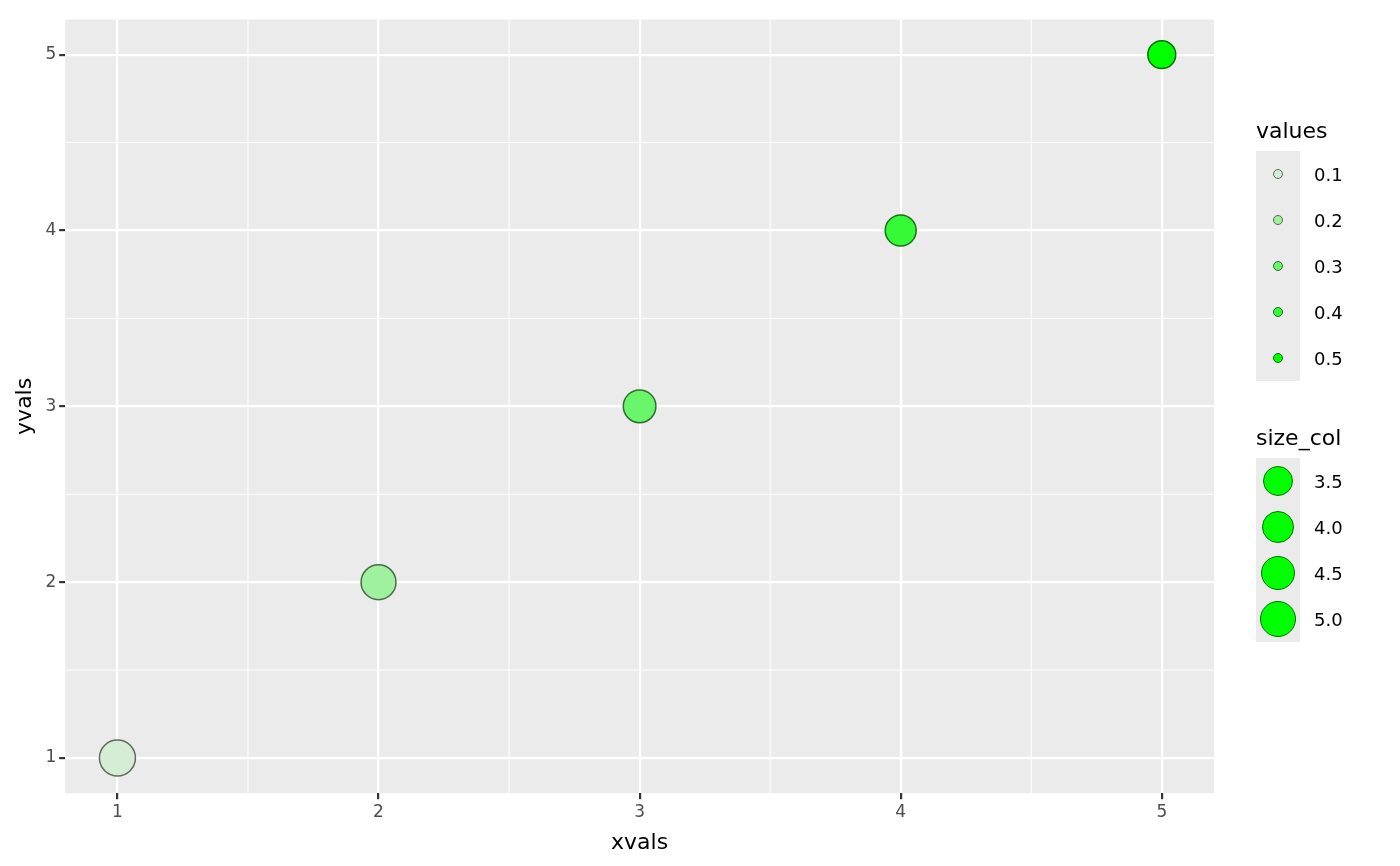 This screenshot has height=866, width=1400. I want to click on legend-label: 0.4, so click(1328, 312).